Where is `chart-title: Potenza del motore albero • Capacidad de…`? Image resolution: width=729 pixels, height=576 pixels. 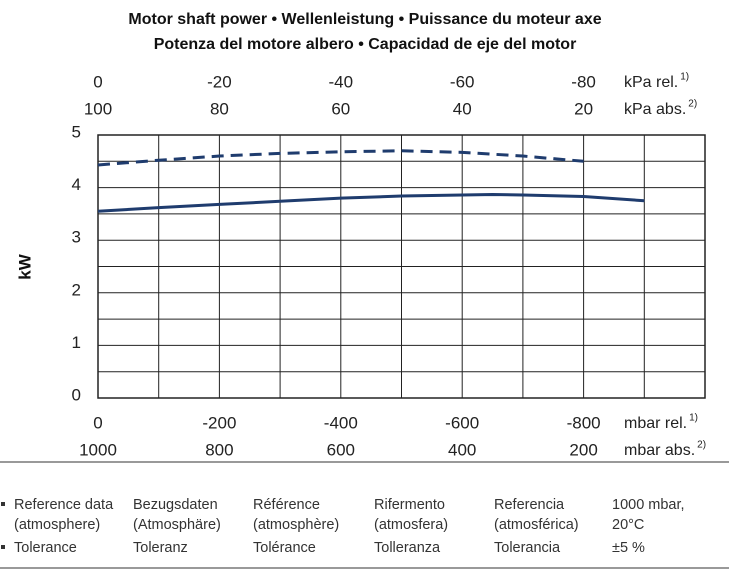
chart-title: Potenza del motore albero • Capacidad de… is located at coordinates (365, 44).